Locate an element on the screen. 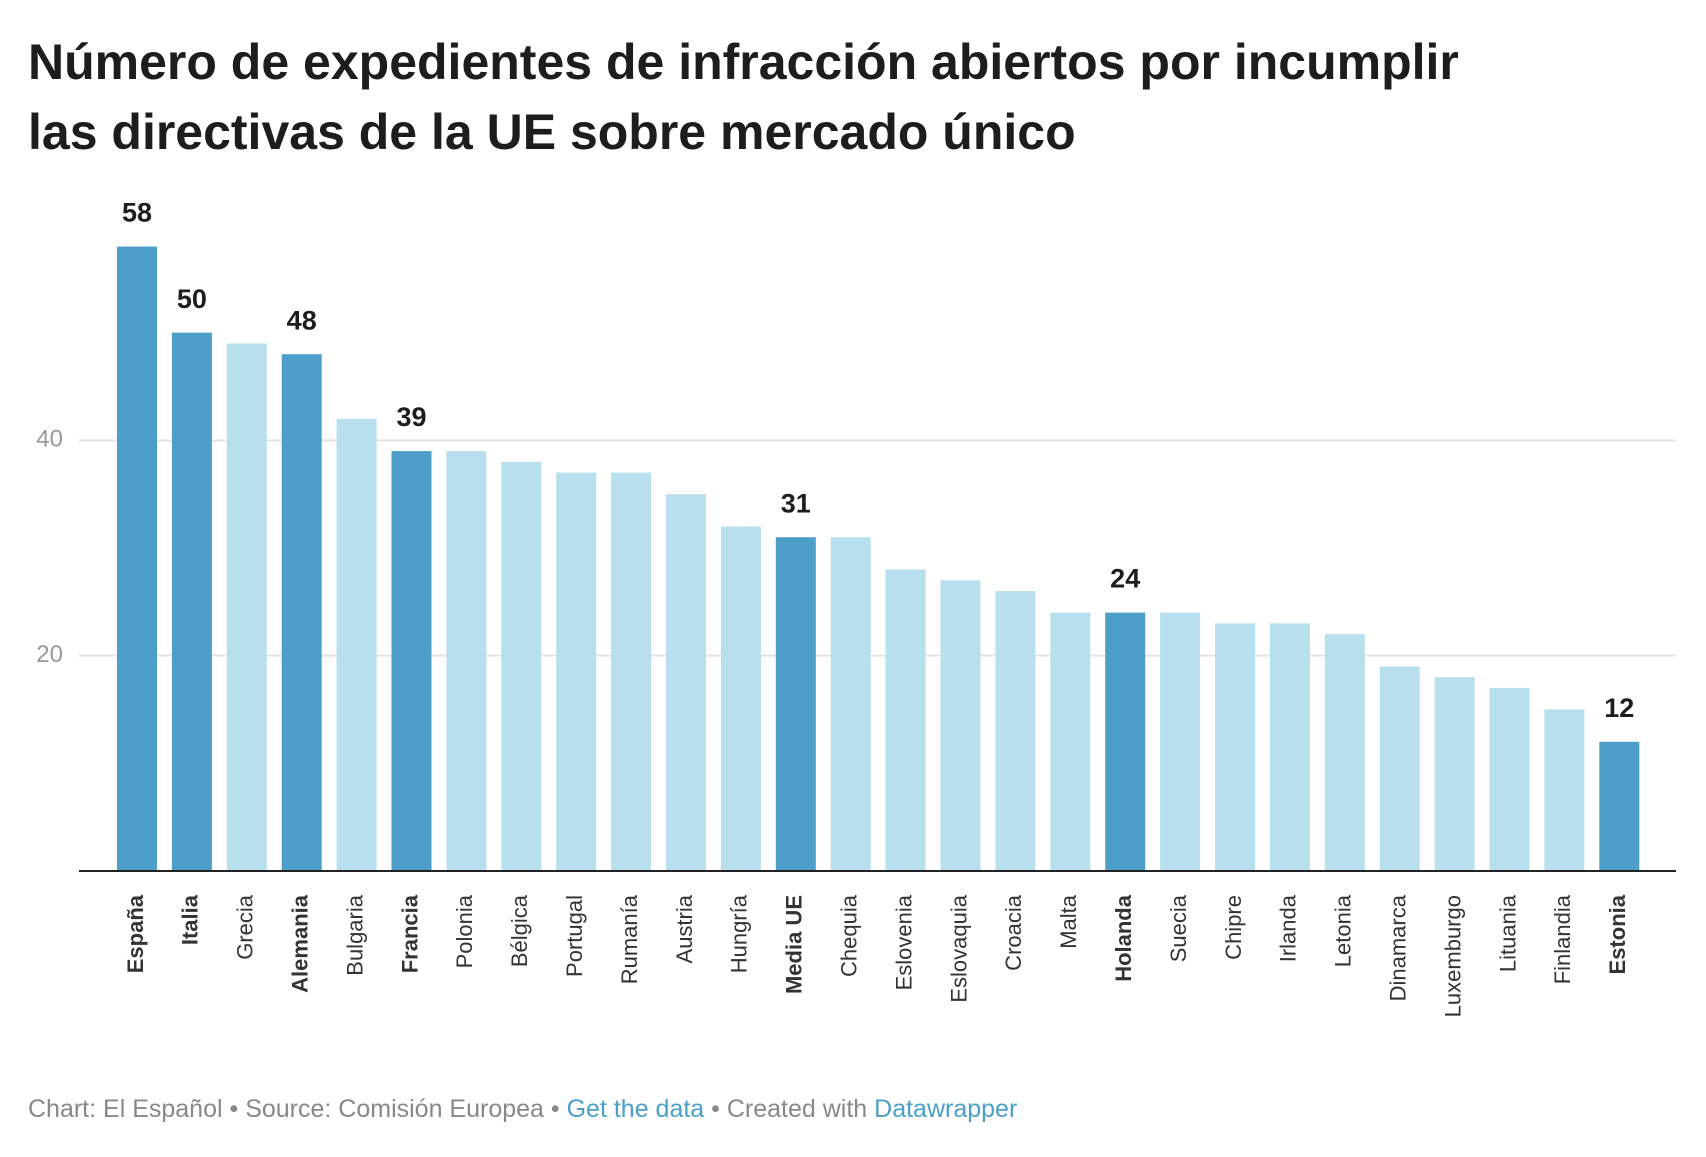 Image resolution: width=1706 pixels, height=1157 pixels. value-label: 48 is located at coordinates (302, 320).